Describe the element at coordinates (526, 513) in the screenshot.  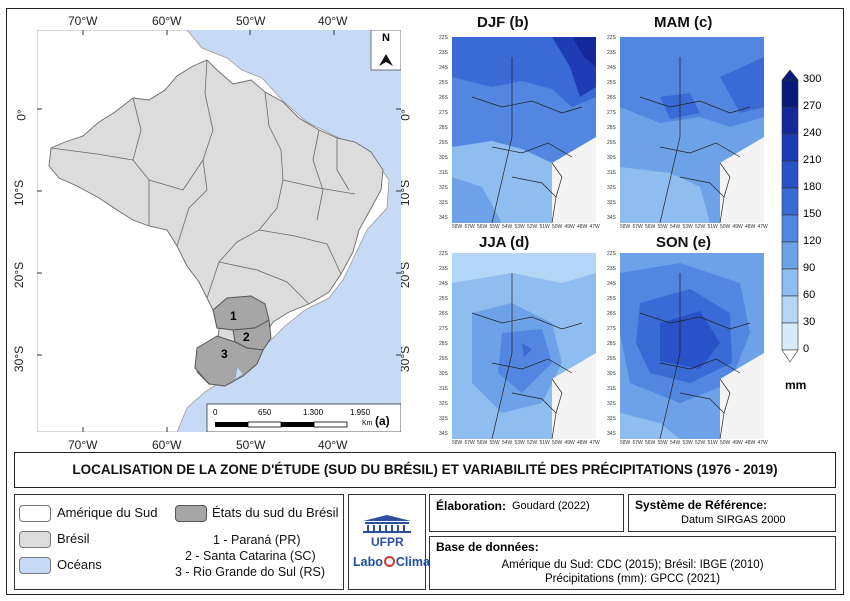
I see `elaboration-box: Élaboration: Goudard (2022)` at that location.